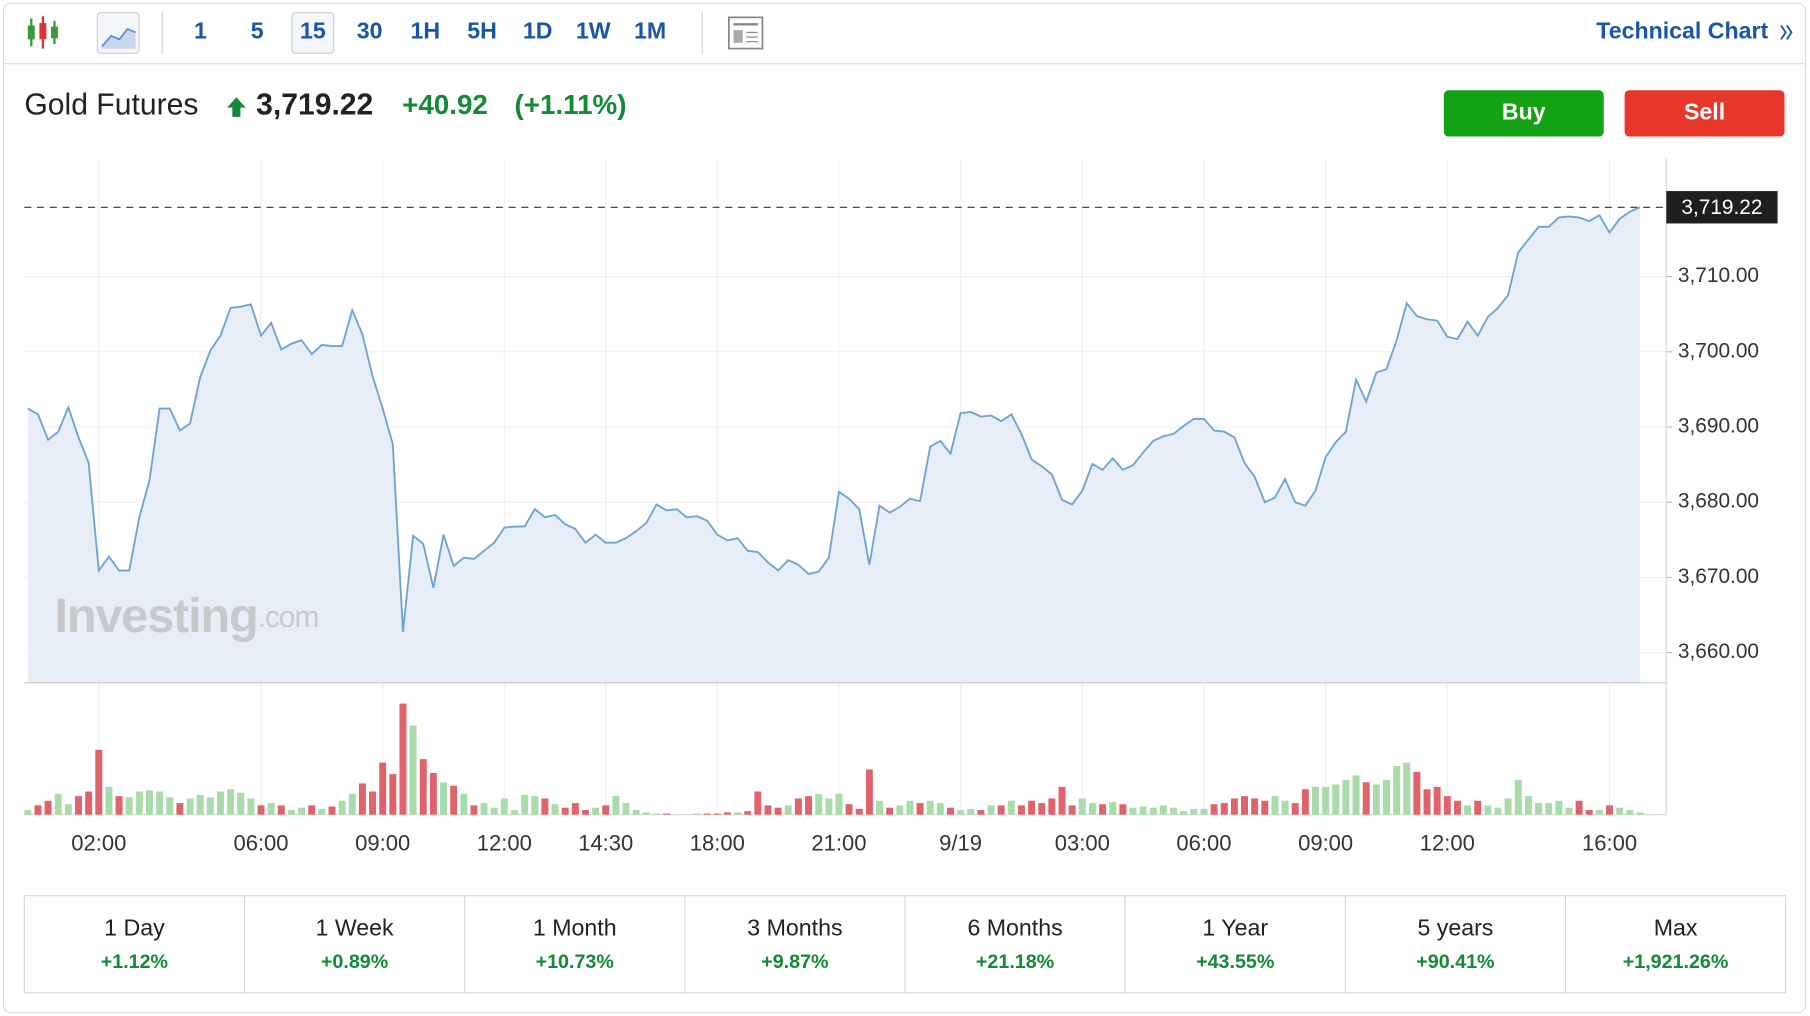 The height and width of the screenshot is (1016, 1810). I want to click on period-change: +0.89%, so click(354, 962).